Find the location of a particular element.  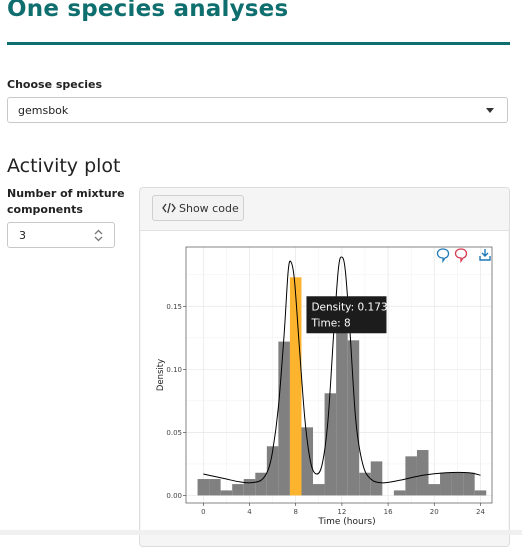

hover-closest-icon is located at coordinates (443, 256).